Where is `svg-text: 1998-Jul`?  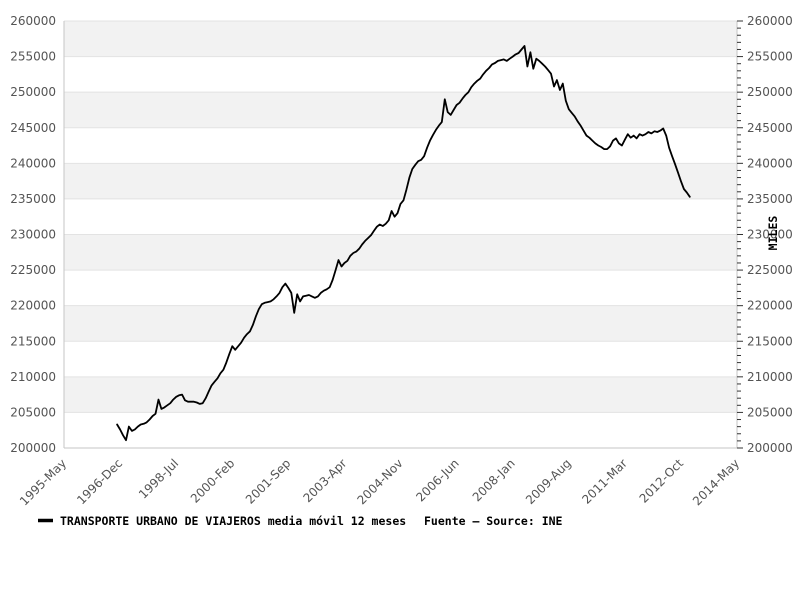 svg-text: 1998-Jul is located at coordinates (158, 478).